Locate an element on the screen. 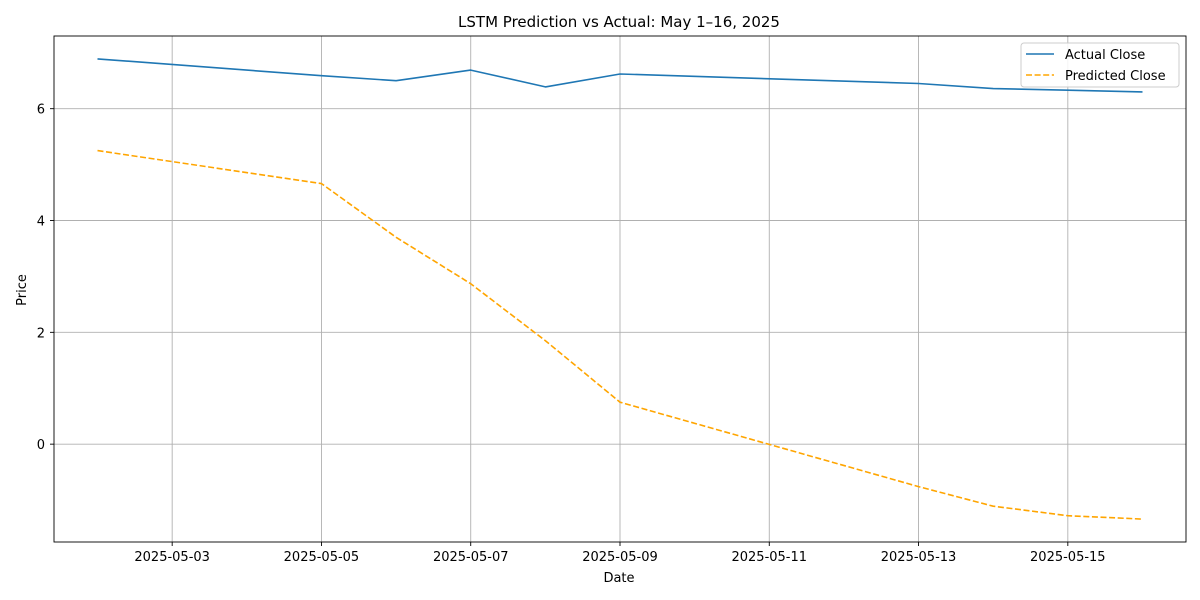 The image size is (1200, 600). x-tick-label: 2025-05-03 is located at coordinates (172, 557).